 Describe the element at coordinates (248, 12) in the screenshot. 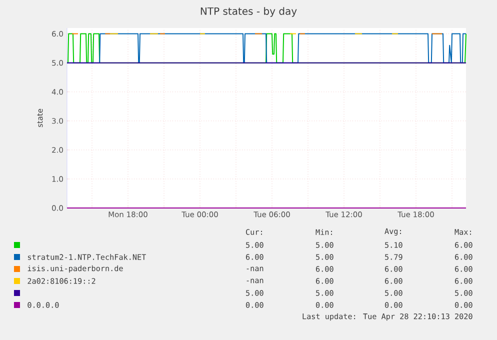

I see `chart-title: NTP states - by day` at that location.